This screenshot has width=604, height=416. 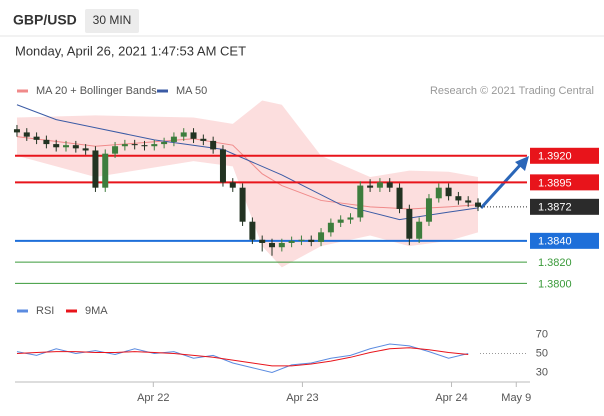 I want to click on symbol: GBP/USD, so click(x=45, y=20).